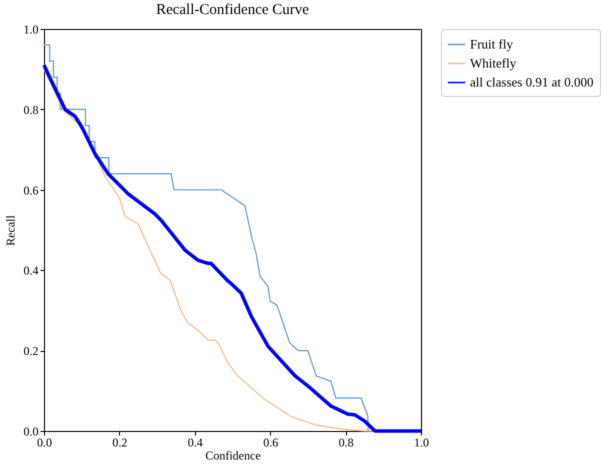 The height and width of the screenshot is (467, 611). Describe the element at coordinates (31, 190) in the screenshot. I see `y-tick-label: 0.6` at that location.